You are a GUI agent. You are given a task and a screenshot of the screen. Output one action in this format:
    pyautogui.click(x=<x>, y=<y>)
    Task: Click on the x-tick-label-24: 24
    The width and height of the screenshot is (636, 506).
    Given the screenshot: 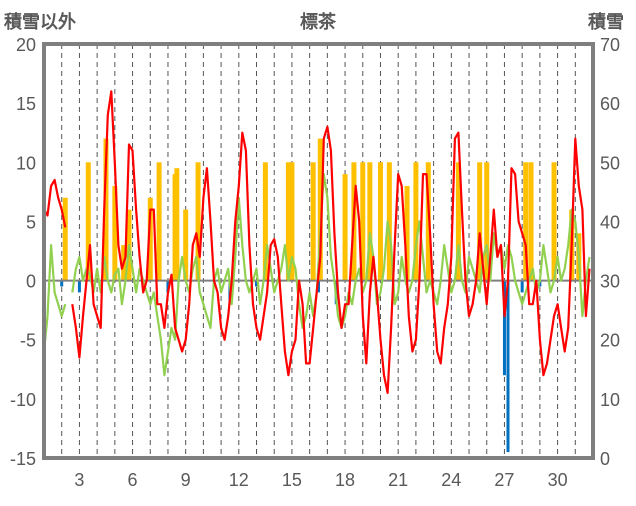 What is the action you would take?
    pyautogui.click(x=451, y=480)
    